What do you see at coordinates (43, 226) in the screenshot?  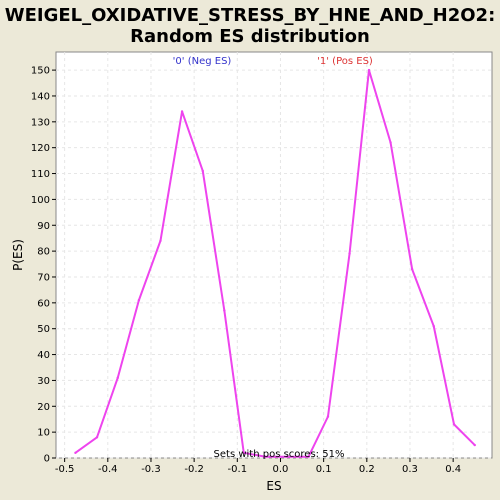 I see `y-tick-label: 90` at bounding box center [43, 226].